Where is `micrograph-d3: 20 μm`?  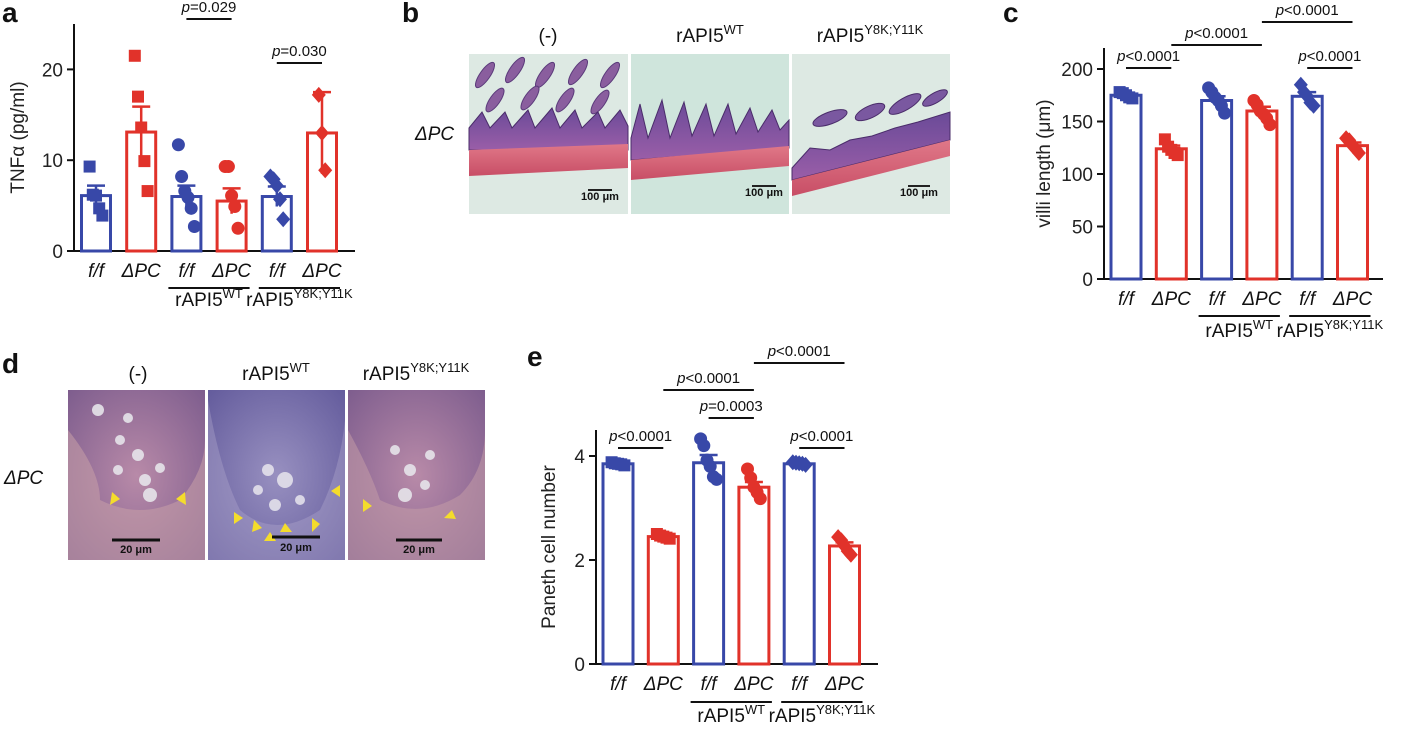
micrograph-d3: 20 μm is located at coordinates (416, 475).